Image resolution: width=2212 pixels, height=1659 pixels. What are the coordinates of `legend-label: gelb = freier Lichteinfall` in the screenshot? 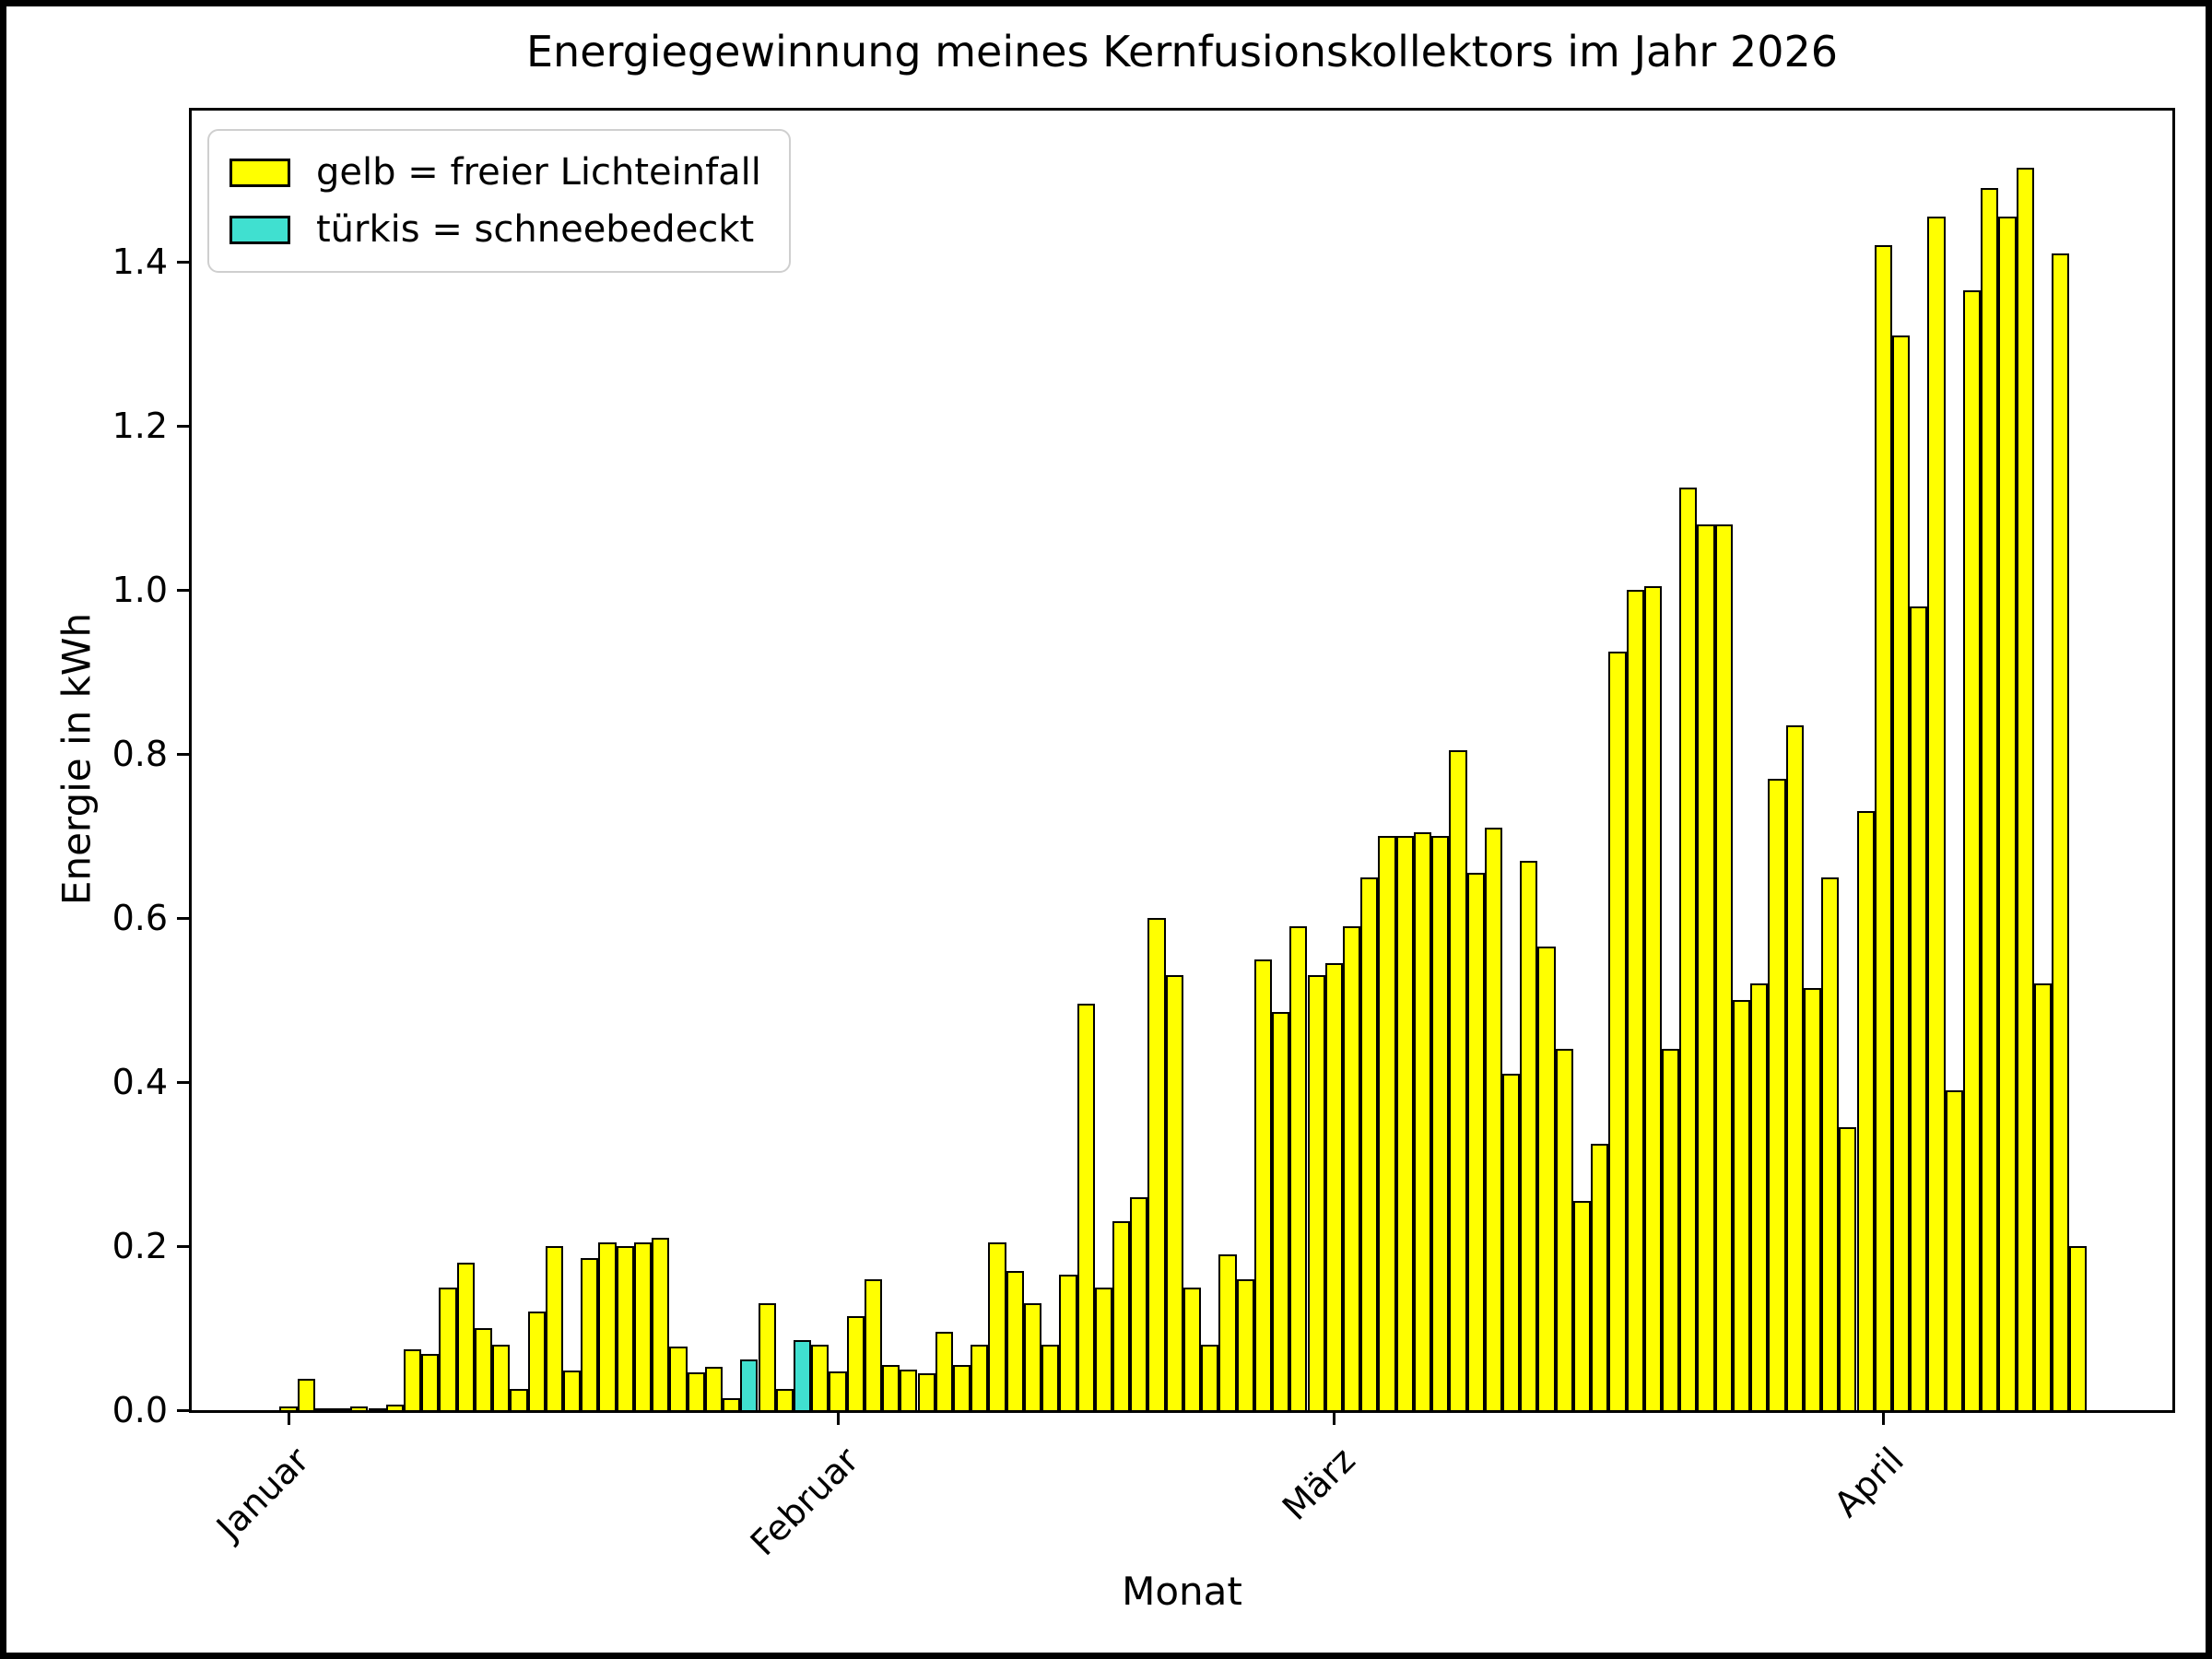 It's located at (538, 172).